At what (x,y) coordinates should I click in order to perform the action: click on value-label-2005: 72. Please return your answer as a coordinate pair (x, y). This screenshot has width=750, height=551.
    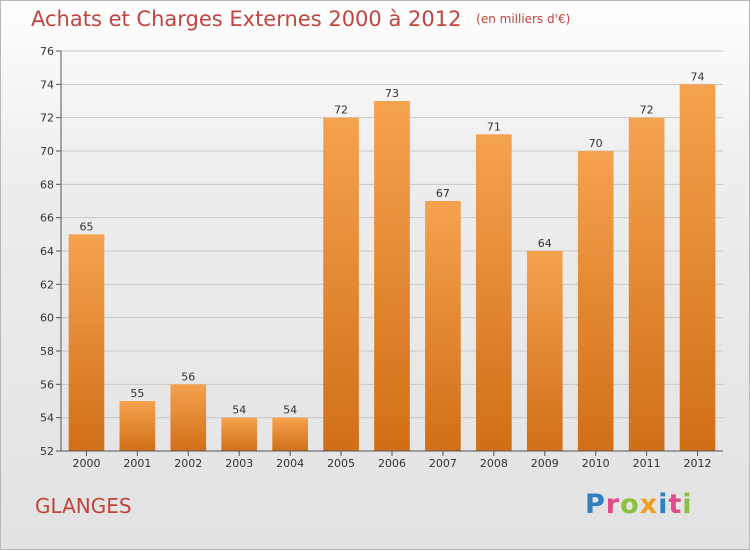
    Looking at the image, I should click on (341, 110).